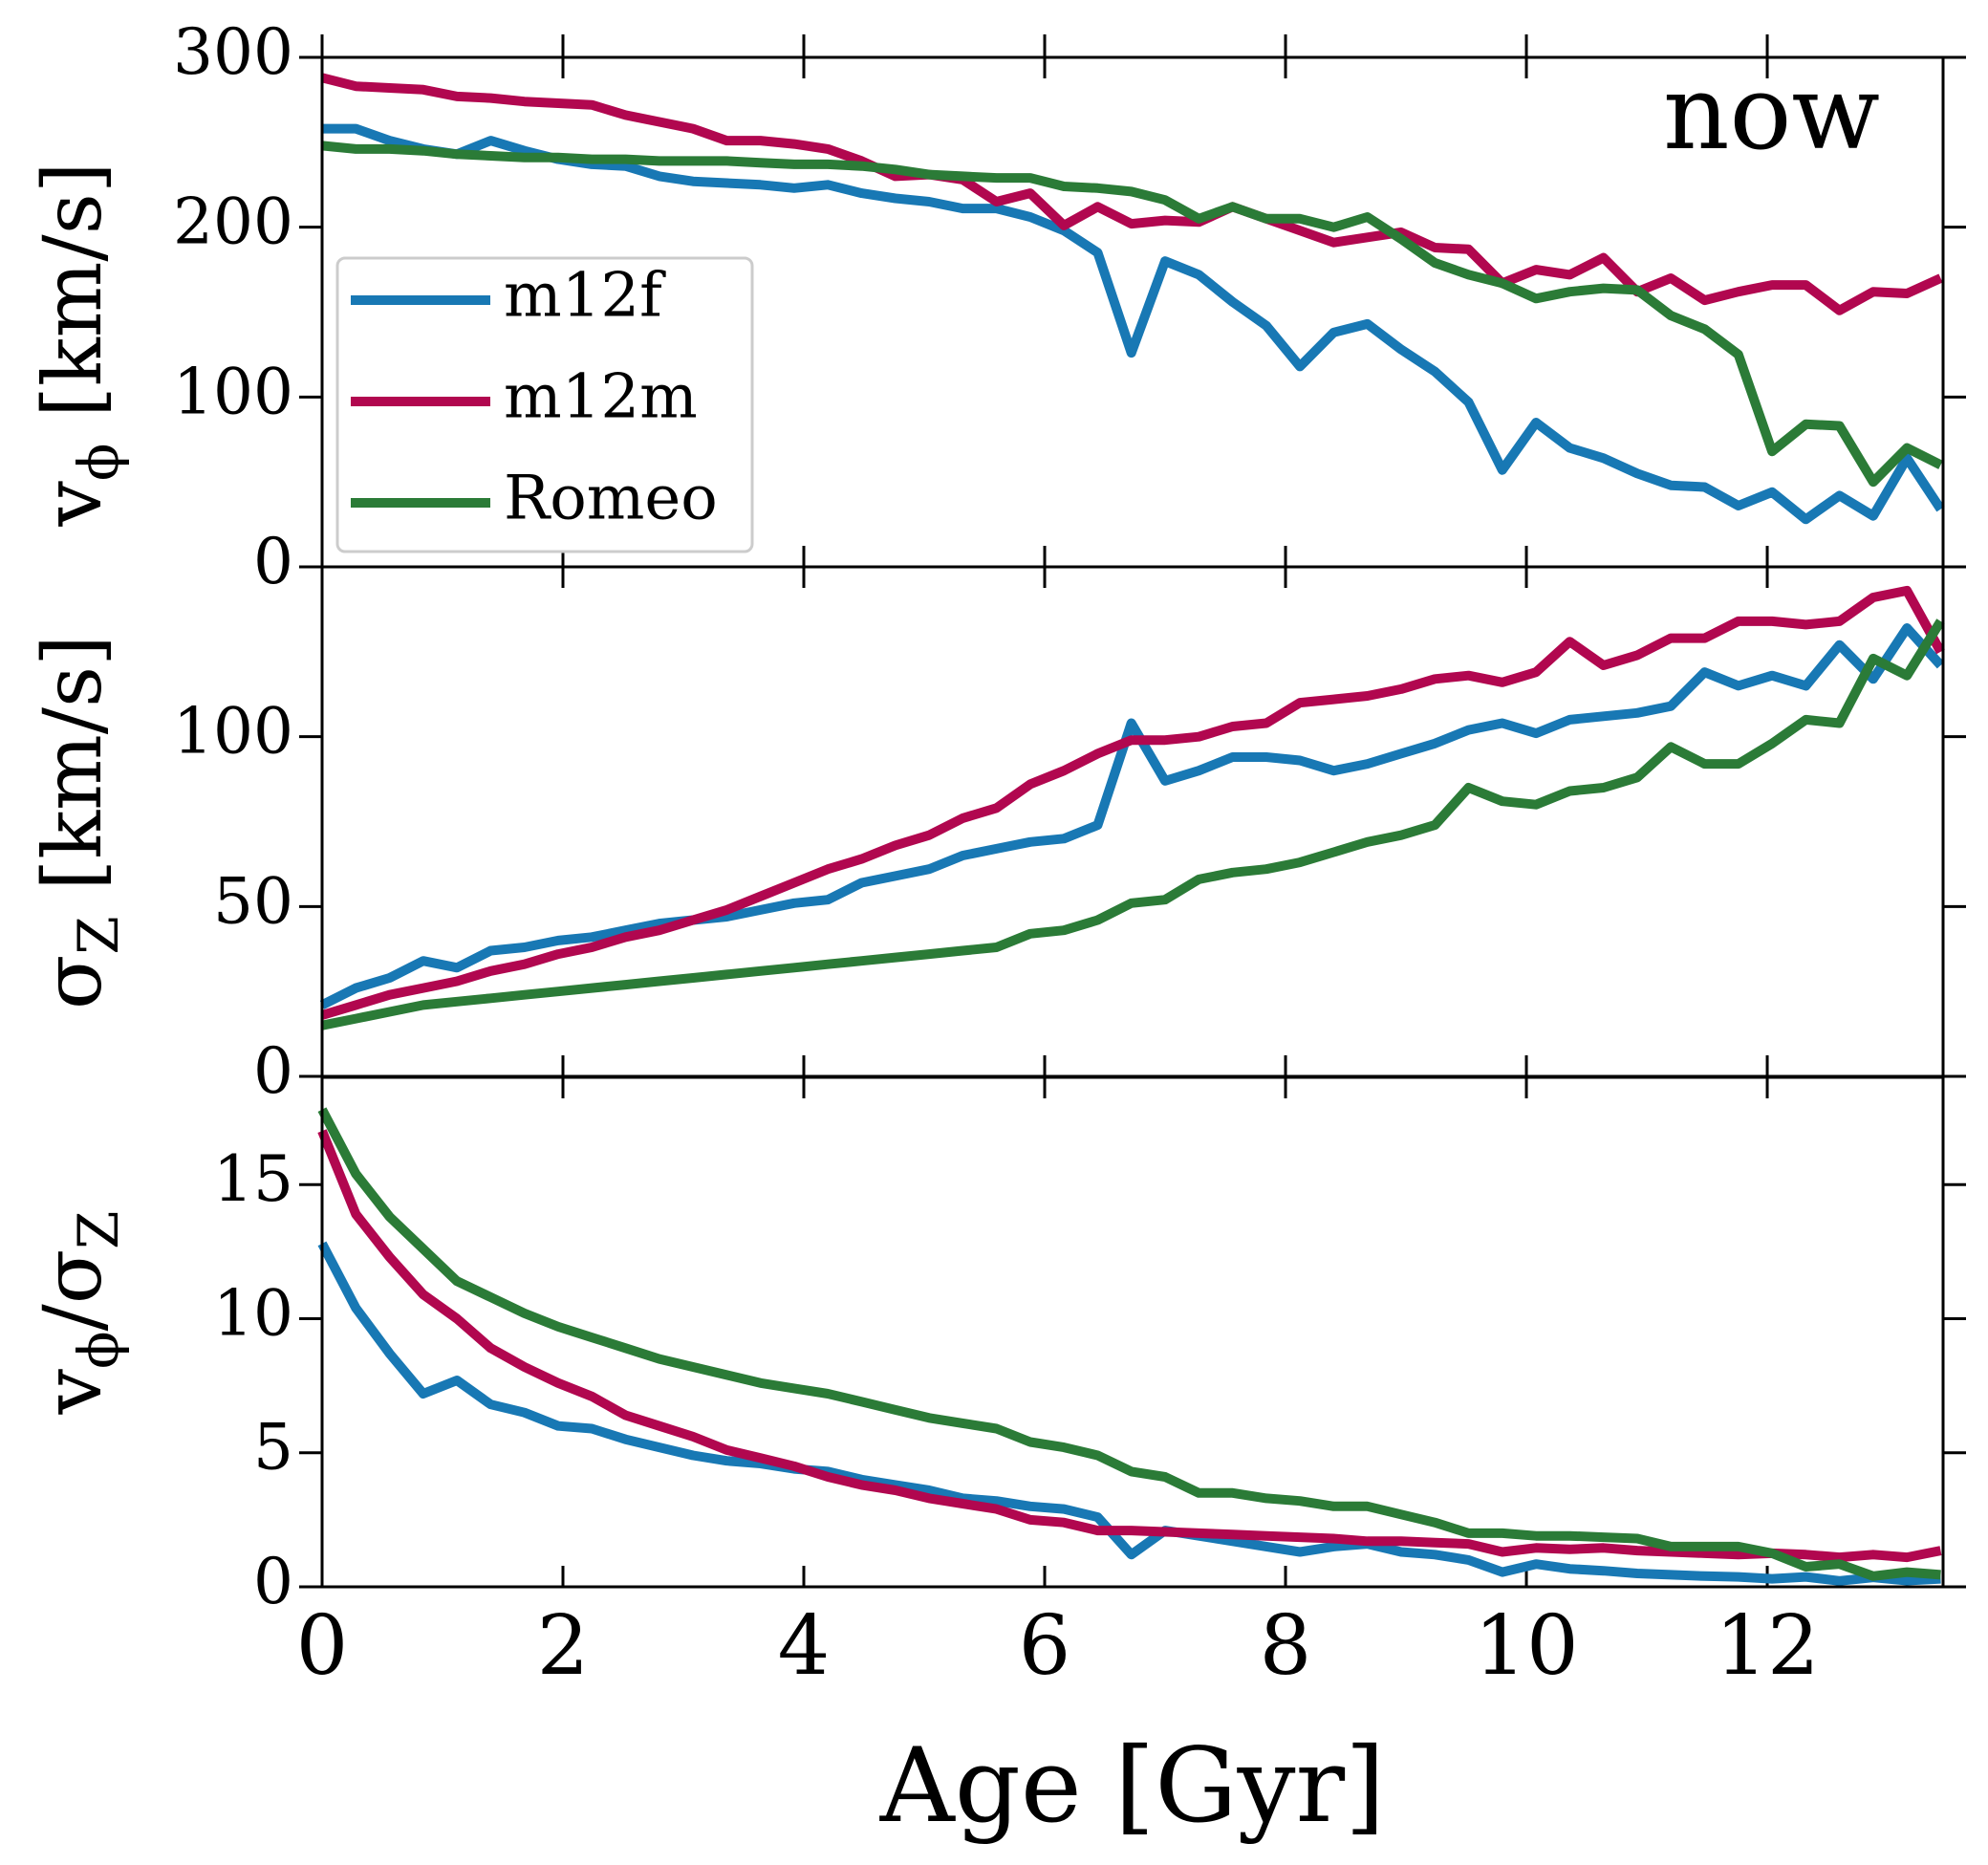 This screenshot has width=1988, height=1865. What do you see at coordinates (1045, 1646) in the screenshot?
I see `x-tick-label: 6` at bounding box center [1045, 1646].